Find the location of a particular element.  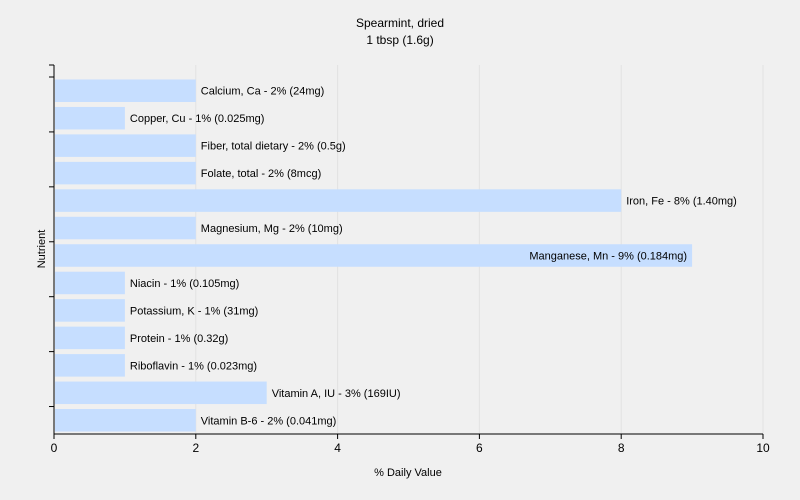

bar-label-12: Vitamin B-6 - 2% (0.041mg) is located at coordinates (269, 421).